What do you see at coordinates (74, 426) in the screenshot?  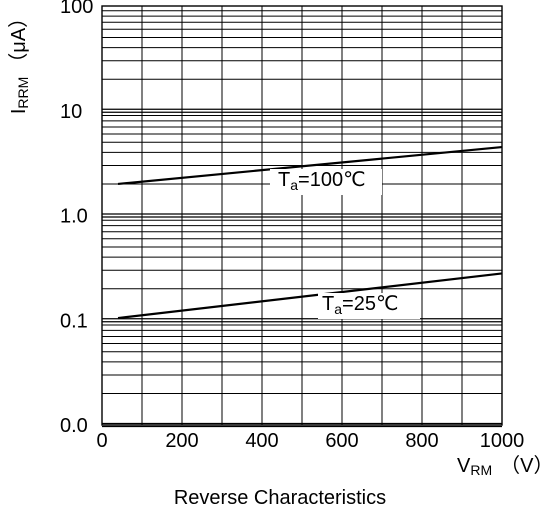 I see `y-tick-label: 0.0` at bounding box center [74, 426].